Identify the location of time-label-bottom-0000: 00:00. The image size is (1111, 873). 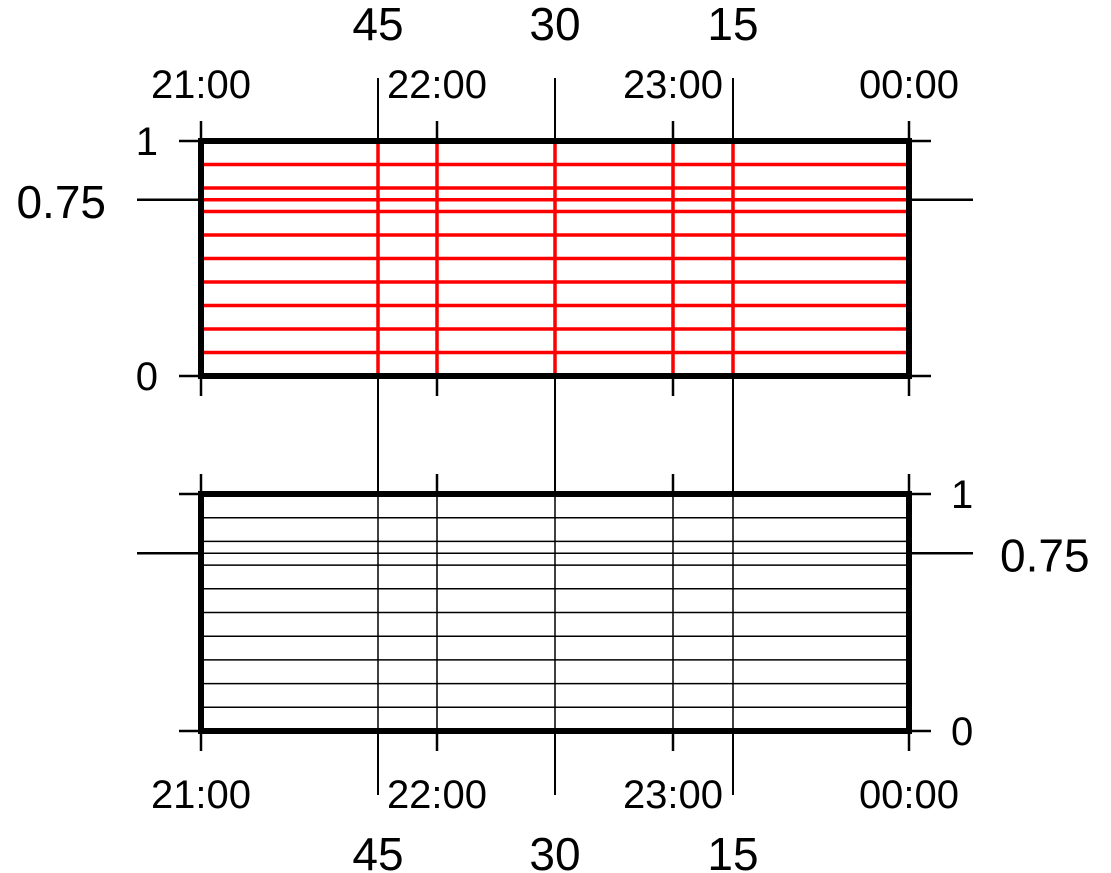
(909, 795).